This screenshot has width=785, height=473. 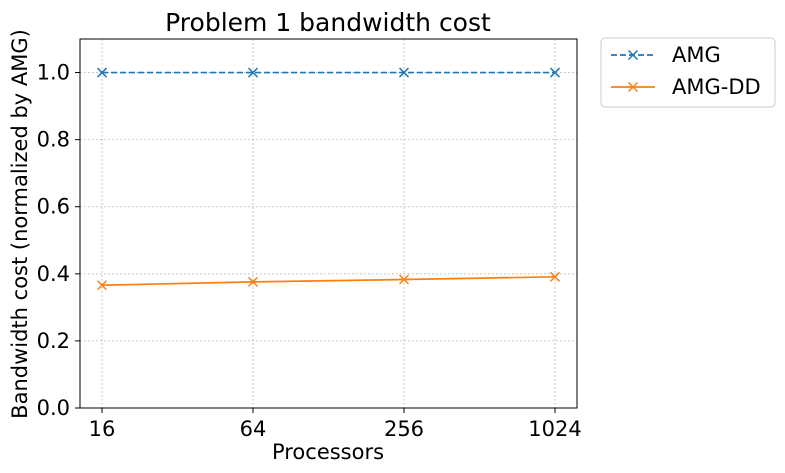 I want to click on y-axis-label: Bandwidth cost (normalized by AMG), so click(x=20, y=224).